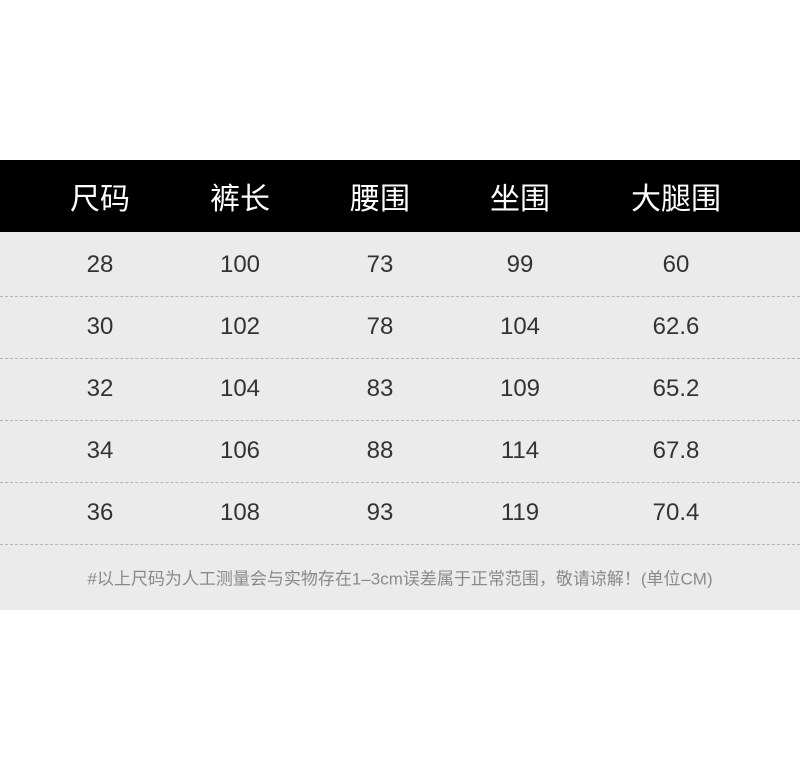 The image size is (800, 765). I want to click on table-cell: 36, so click(100, 512).